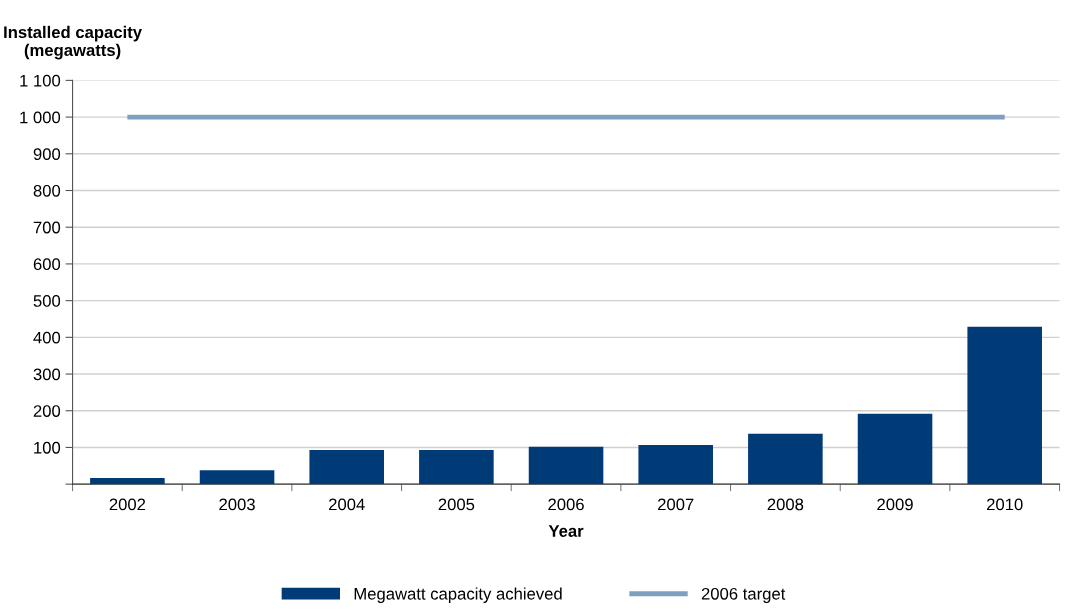 Image resolution: width=1067 pixels, height=609 pixels. What do you see at coordinates (676, 504) in the screenshot?
I see `x-tick-label: 2007` at bounding box center [676, 504].